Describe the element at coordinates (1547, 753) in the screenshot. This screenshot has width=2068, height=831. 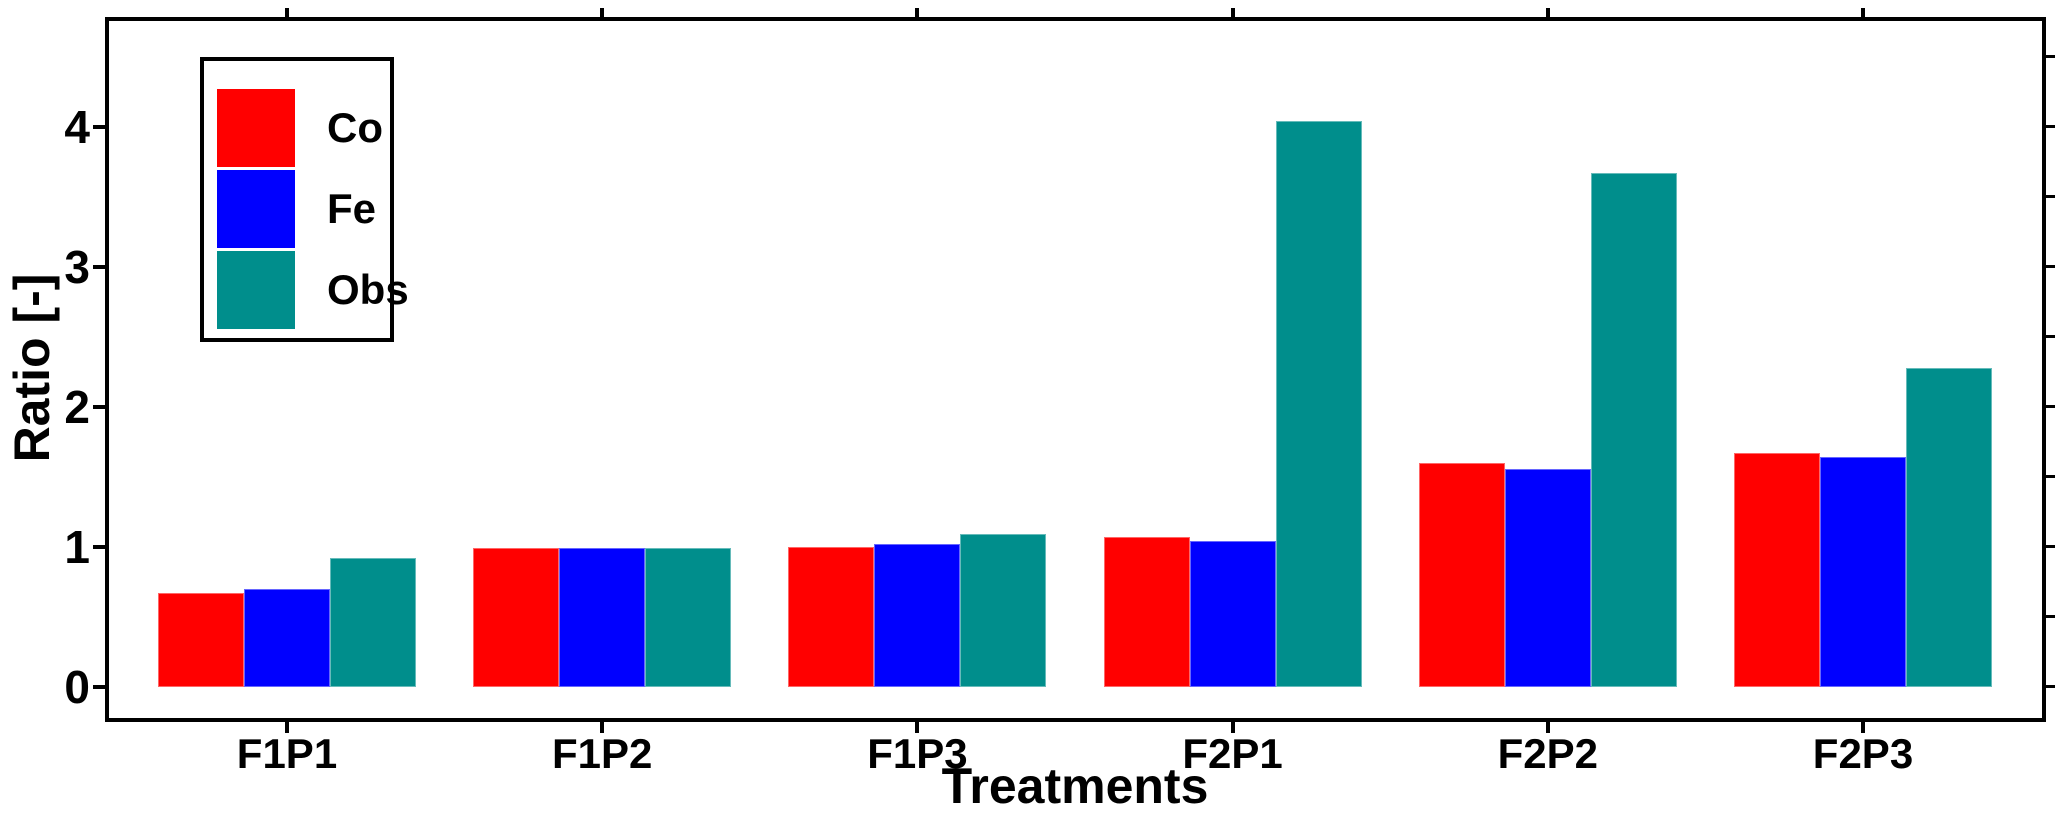
I see `x-tick-label-f2p2: F2P2` at that location.